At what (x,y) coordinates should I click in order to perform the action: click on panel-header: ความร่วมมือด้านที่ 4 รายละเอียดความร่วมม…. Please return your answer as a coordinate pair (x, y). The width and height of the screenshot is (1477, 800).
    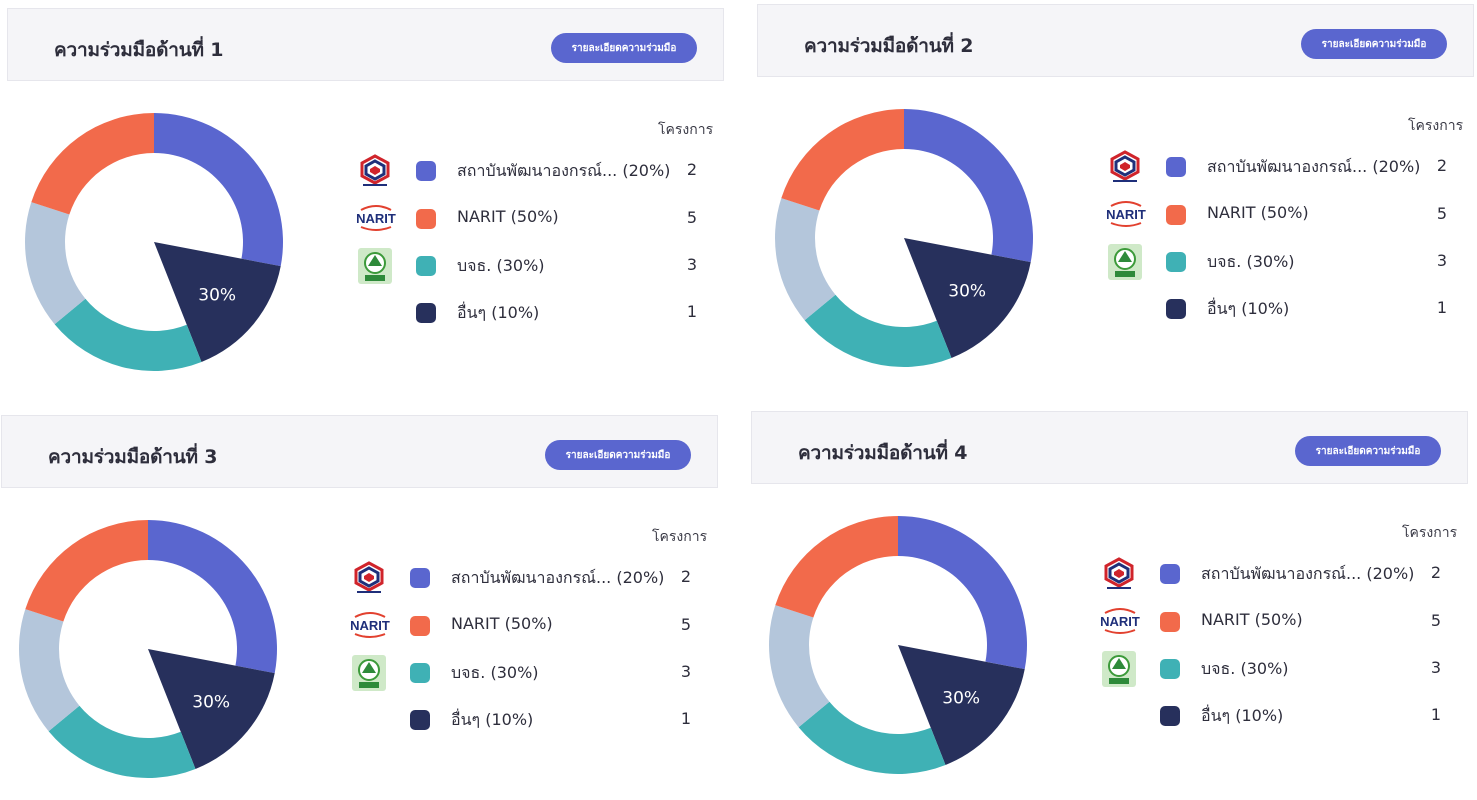
    Looking at the image, I should click on (1109, 447).